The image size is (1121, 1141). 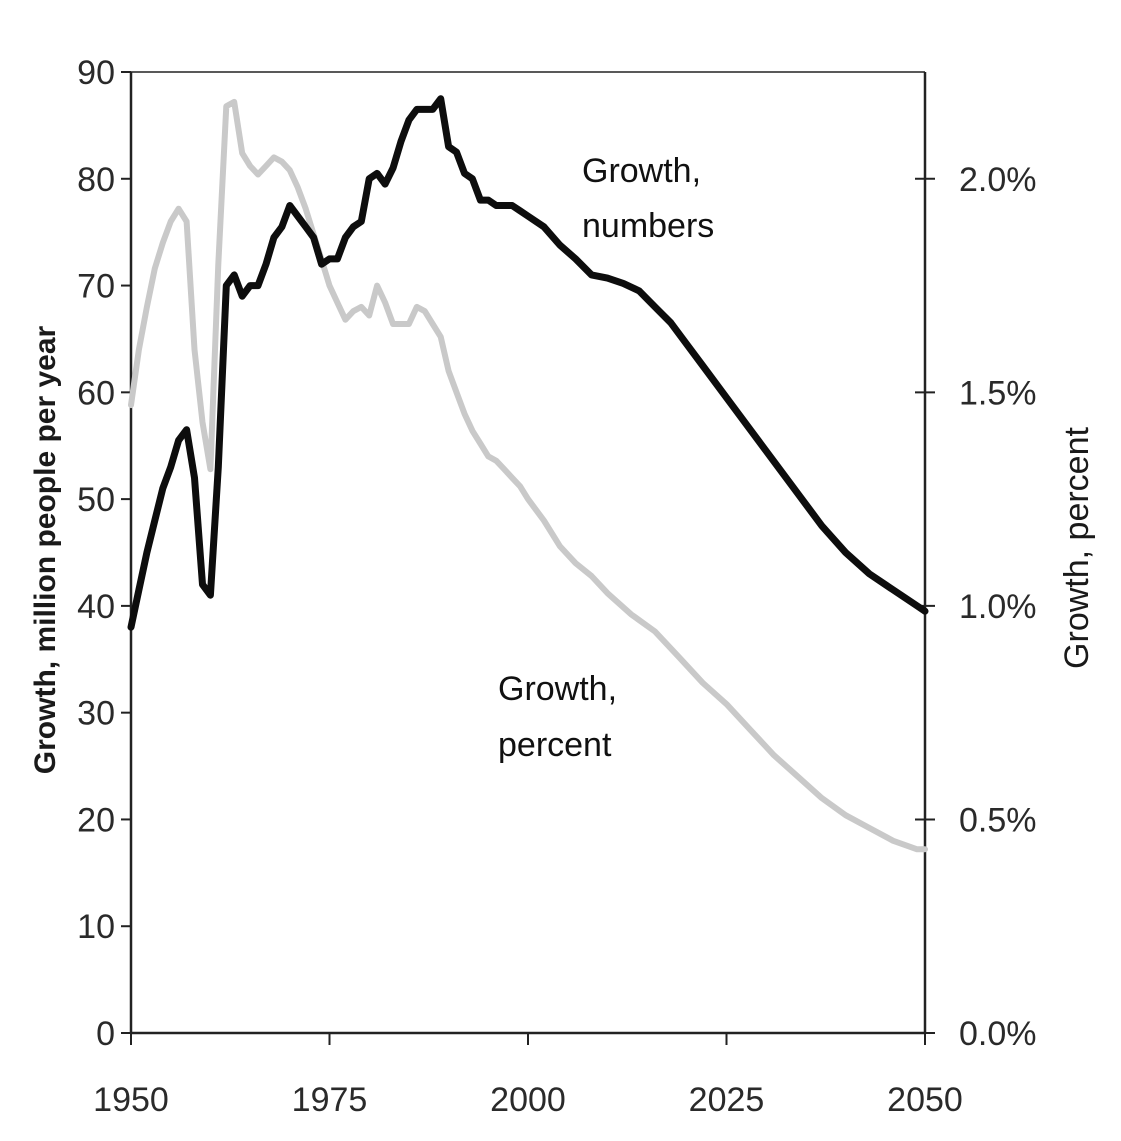 What do you see at coordinates (96, 180) in the screenshot?
I see `y-tick-label-left: 80` at bounding box center [96, 180].